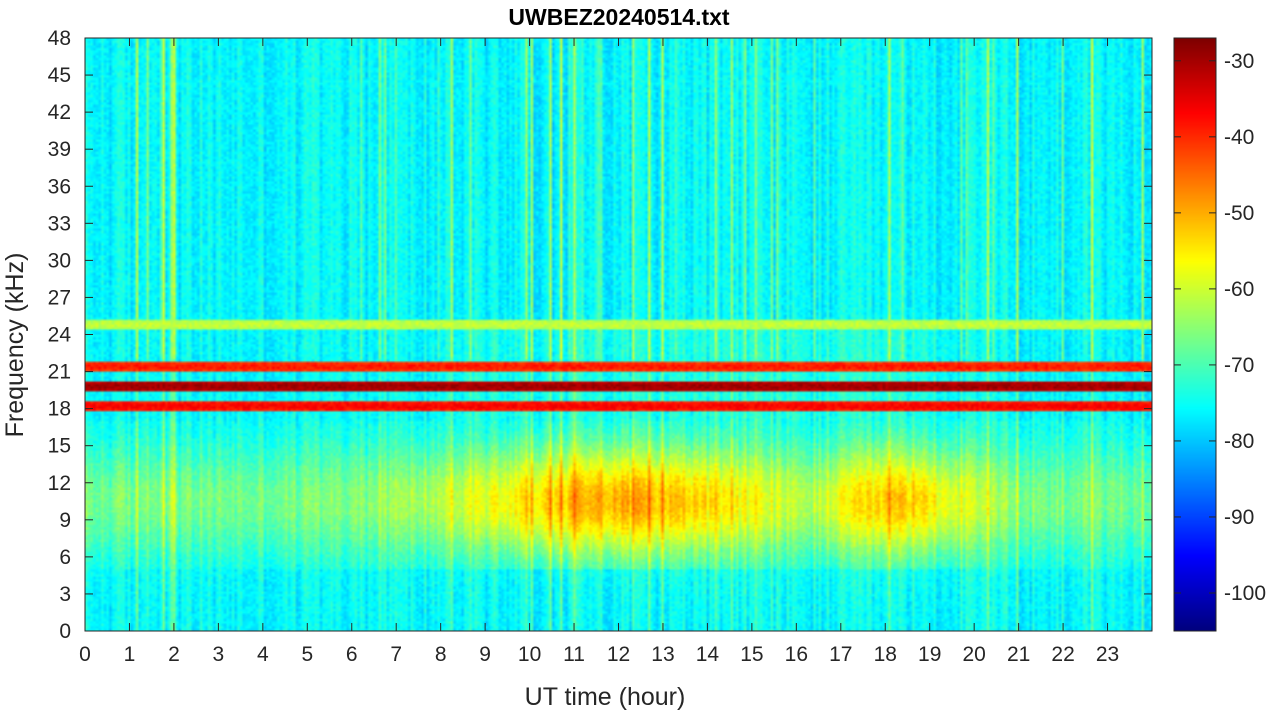  I want to click on colorbar-ticks: -30 -40 -50 -60 -70 -80 -90 -100, so click(1220, 327).